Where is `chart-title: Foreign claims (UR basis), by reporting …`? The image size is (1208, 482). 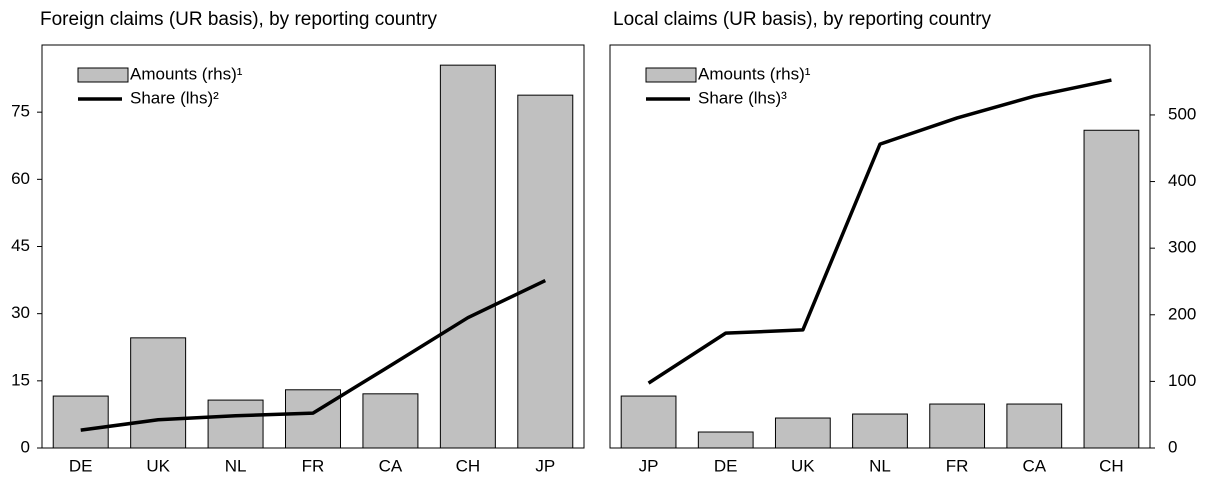 chart-title: Foreign claims (UR basis), by reporting … is located at coordinates (239, 19).